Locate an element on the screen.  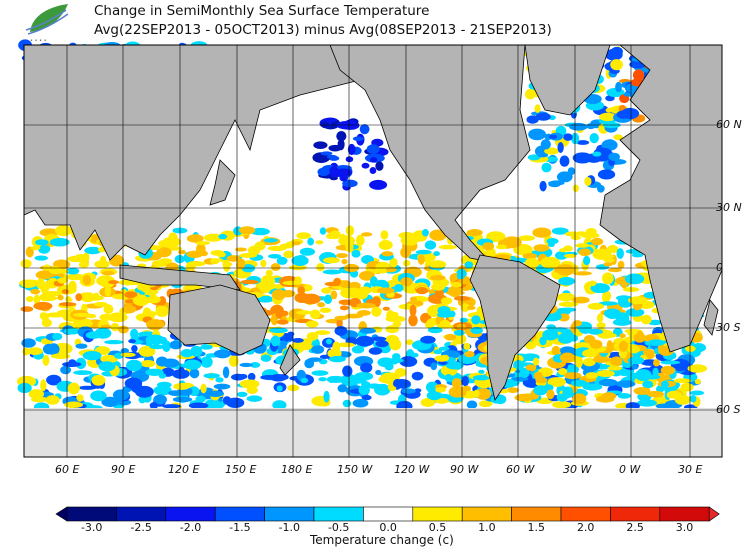
lon-label: 60 W is located at coordinates (520, 469).